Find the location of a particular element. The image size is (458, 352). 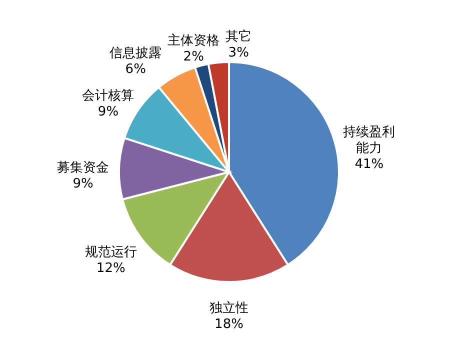

data-label: 12% is located at coordinates (111, 268).